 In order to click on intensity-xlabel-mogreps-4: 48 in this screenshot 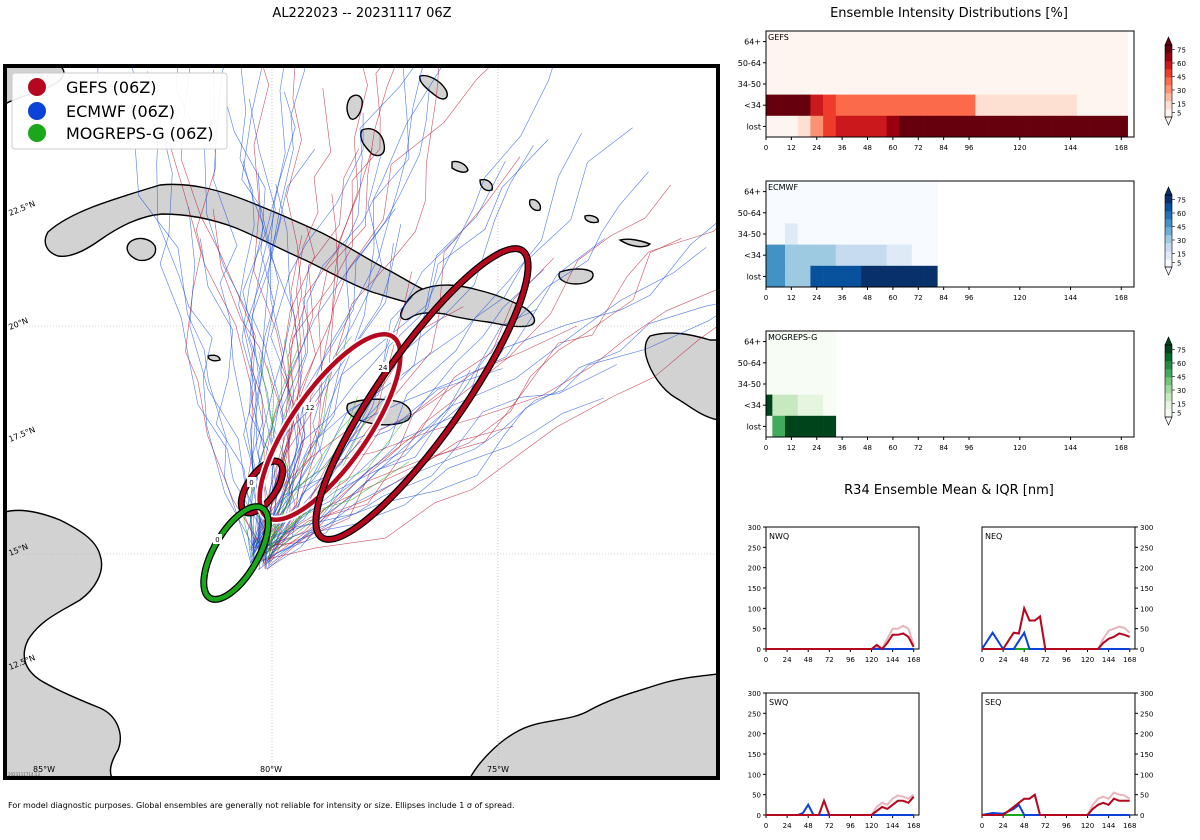, I will do `click(867, 448)`.